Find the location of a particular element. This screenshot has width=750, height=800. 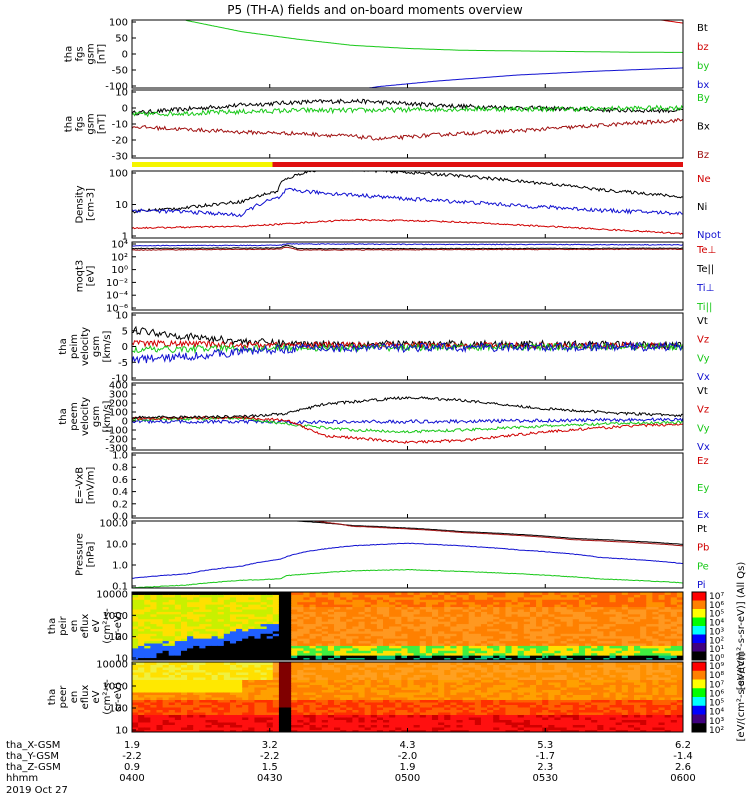

series-line-Npot is located at coordinates (407, 202).